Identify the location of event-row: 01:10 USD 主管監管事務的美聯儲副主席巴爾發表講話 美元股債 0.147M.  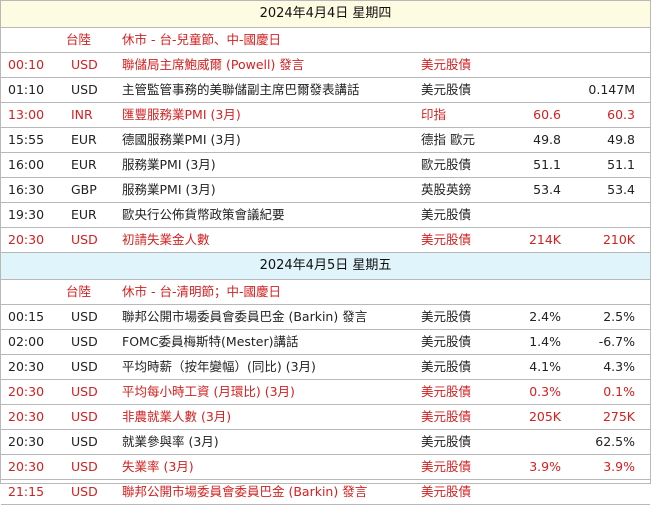
(325, 90).